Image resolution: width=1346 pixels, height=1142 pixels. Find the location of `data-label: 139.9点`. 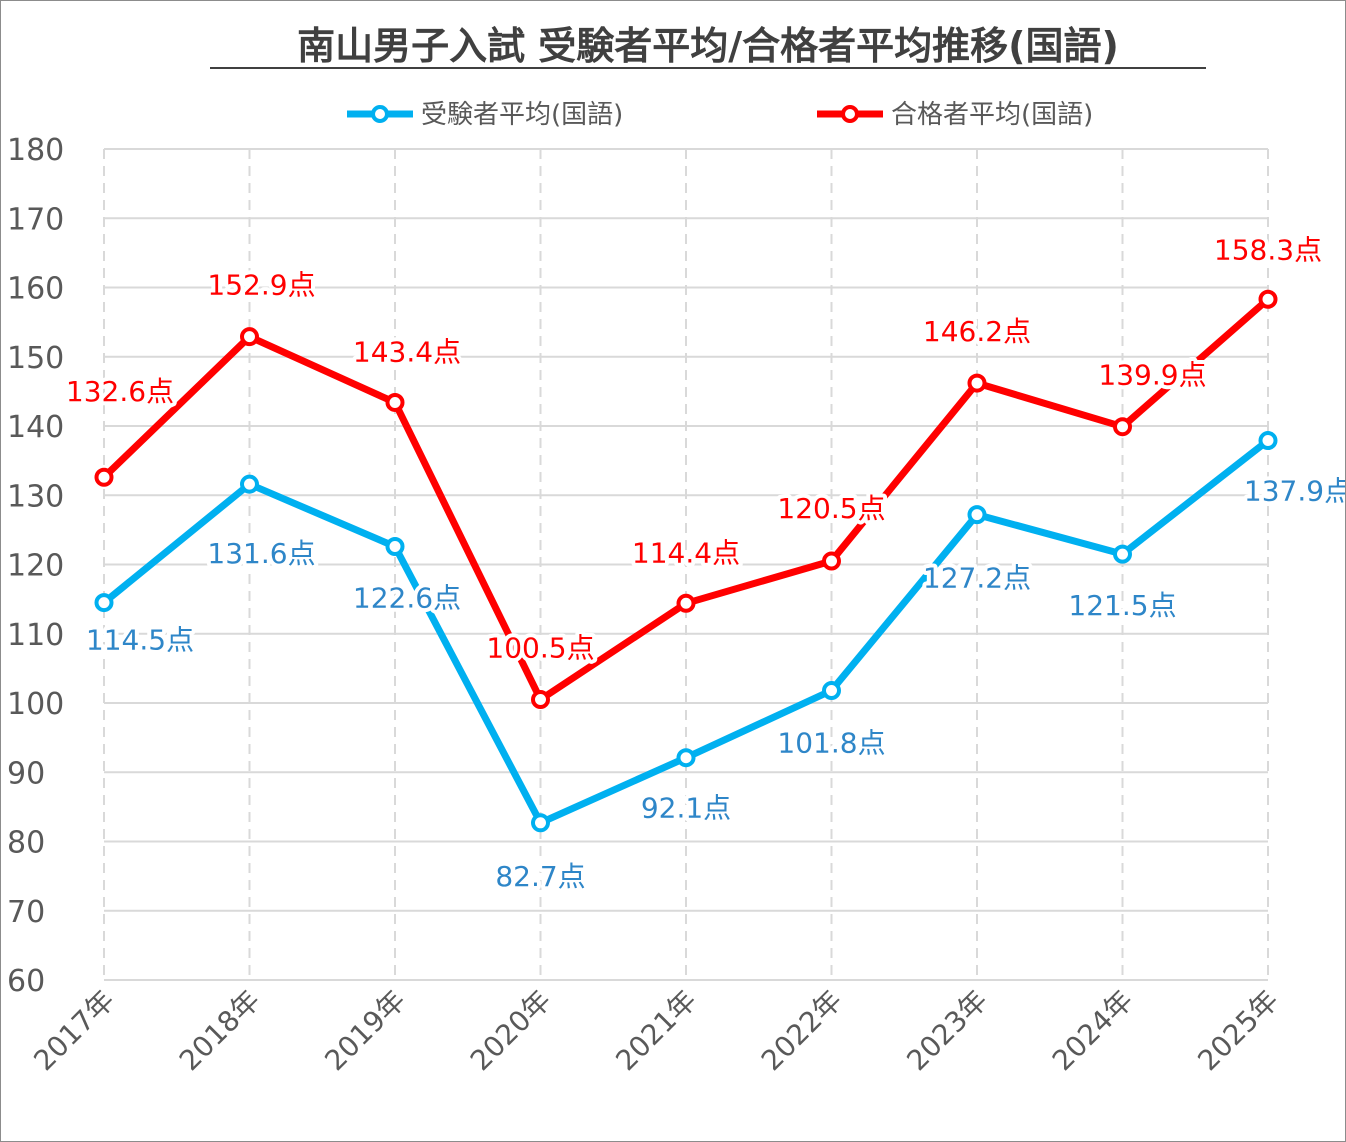

data-label: 139.9点 is located at coordinates (1152, 375).